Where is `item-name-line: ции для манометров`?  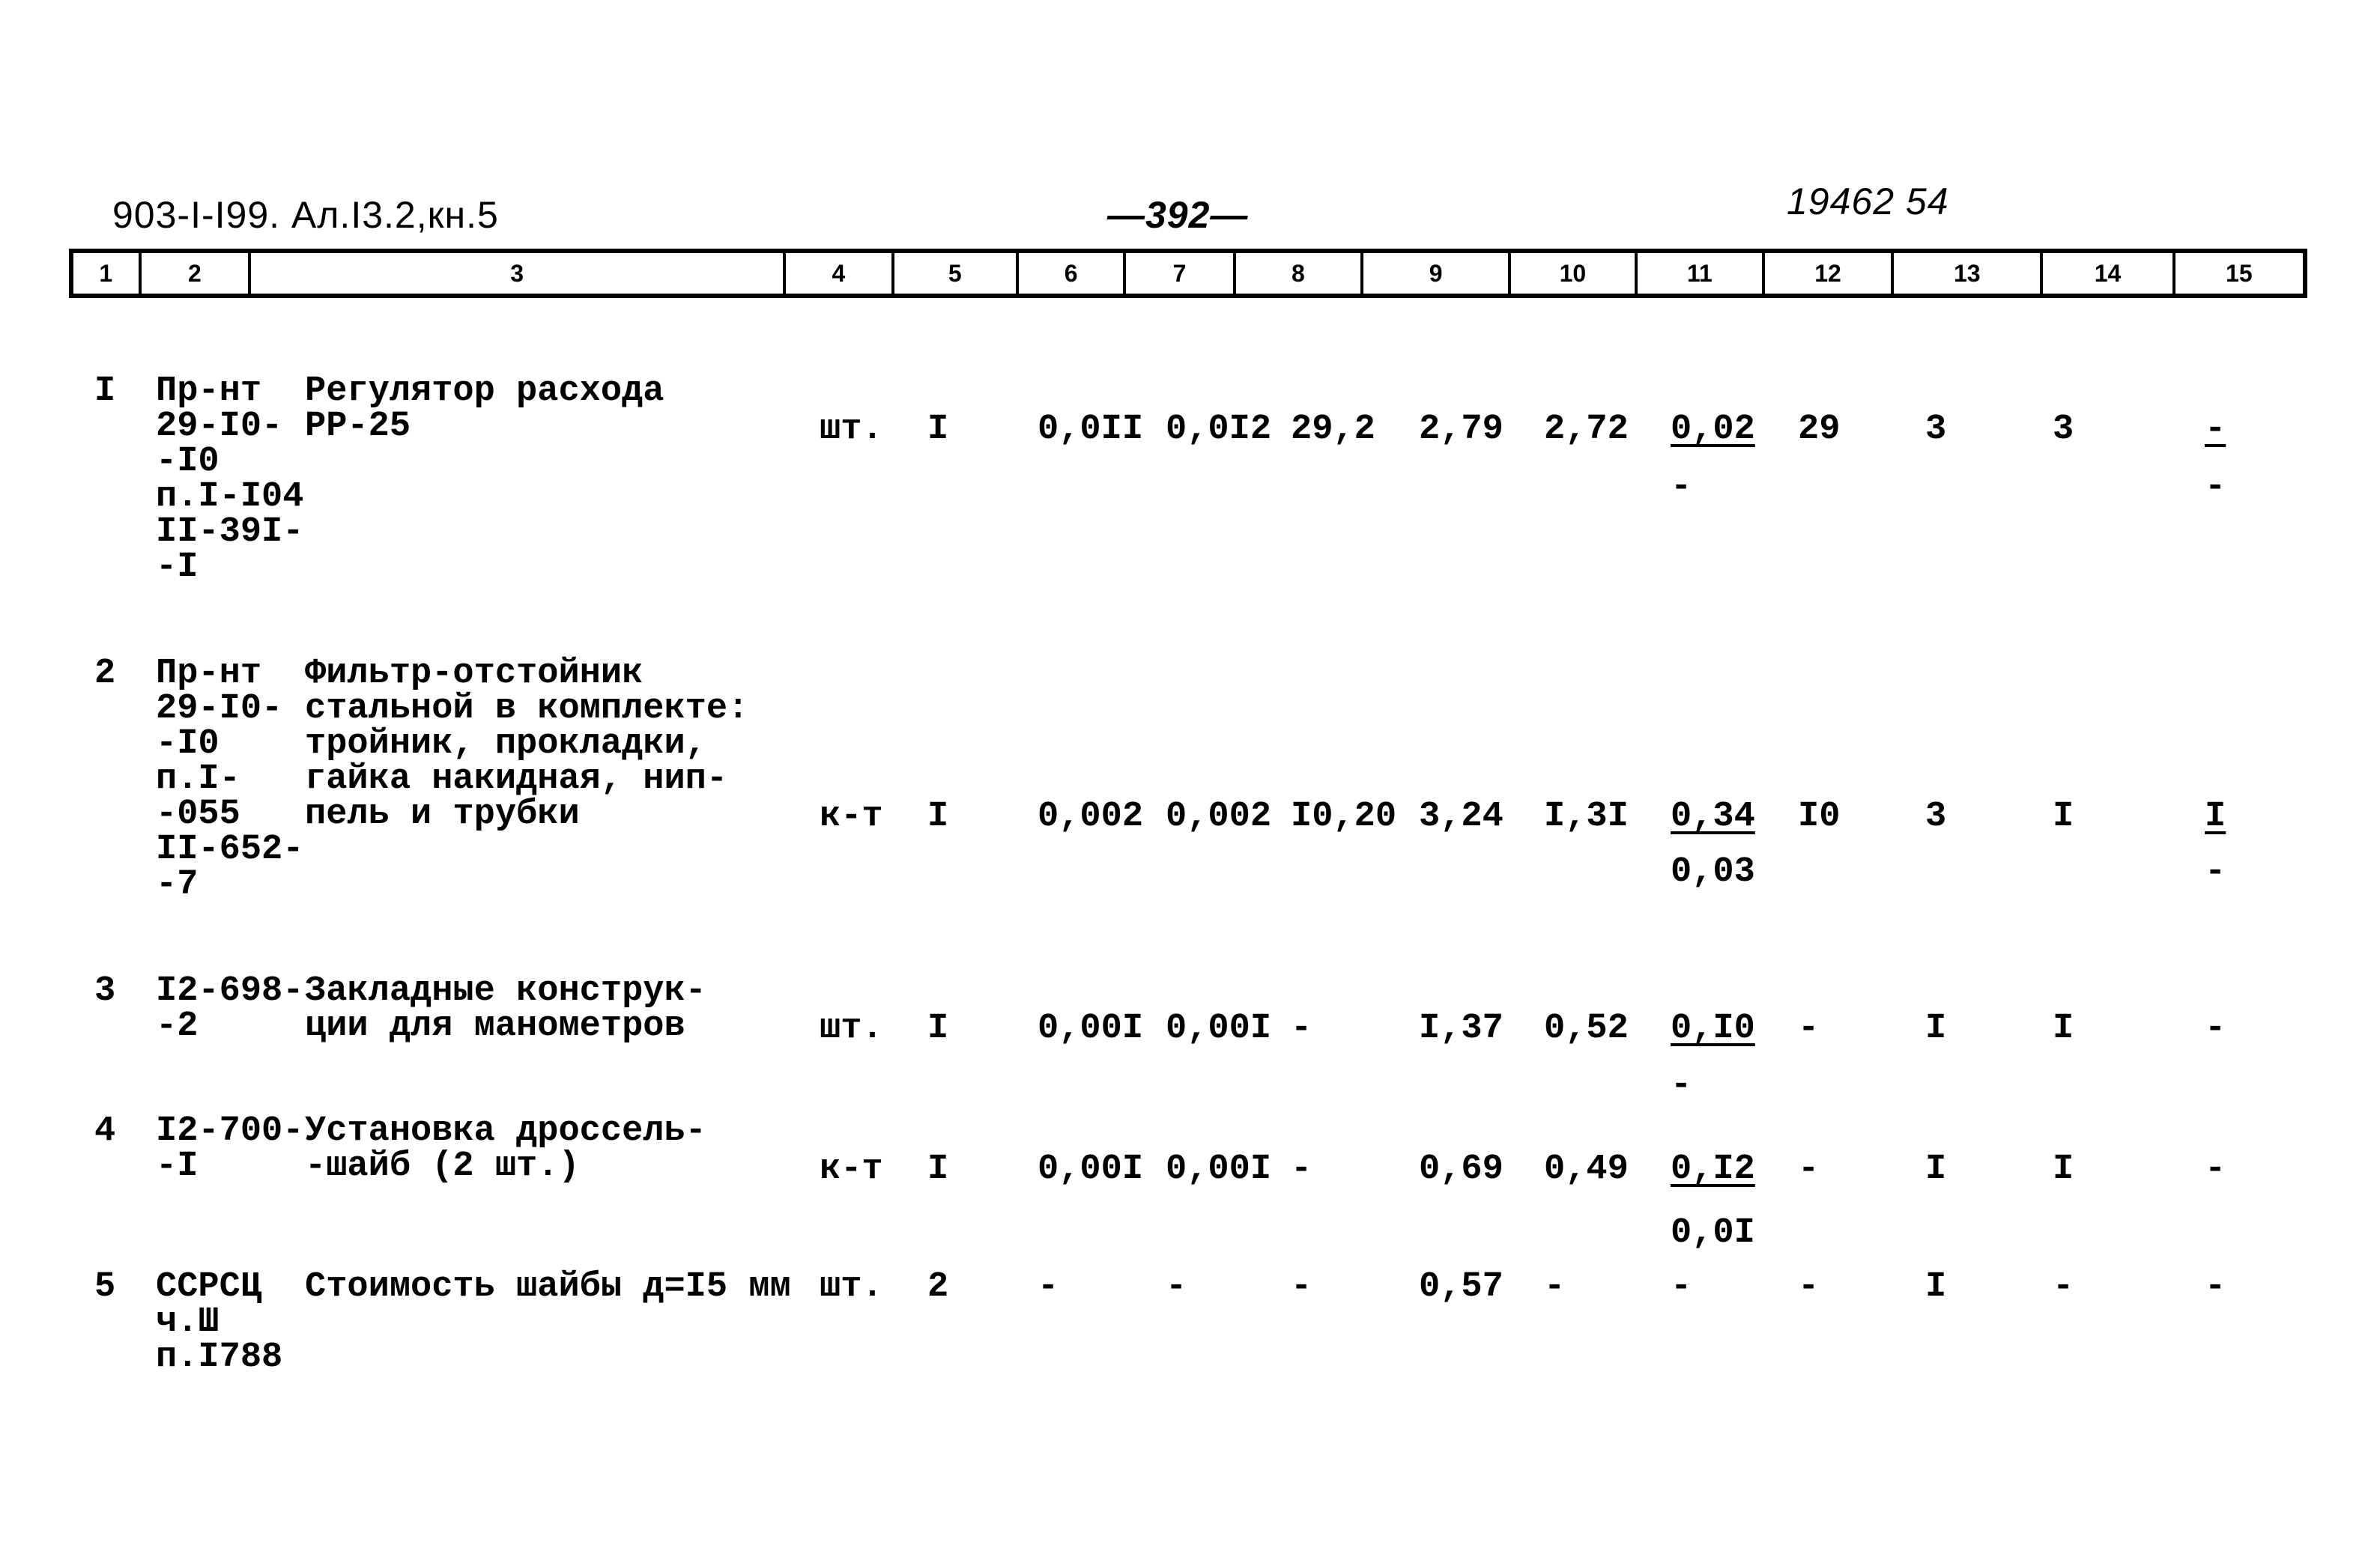 item-name-line: ции для манометров is located at coordinates (495, 1026).